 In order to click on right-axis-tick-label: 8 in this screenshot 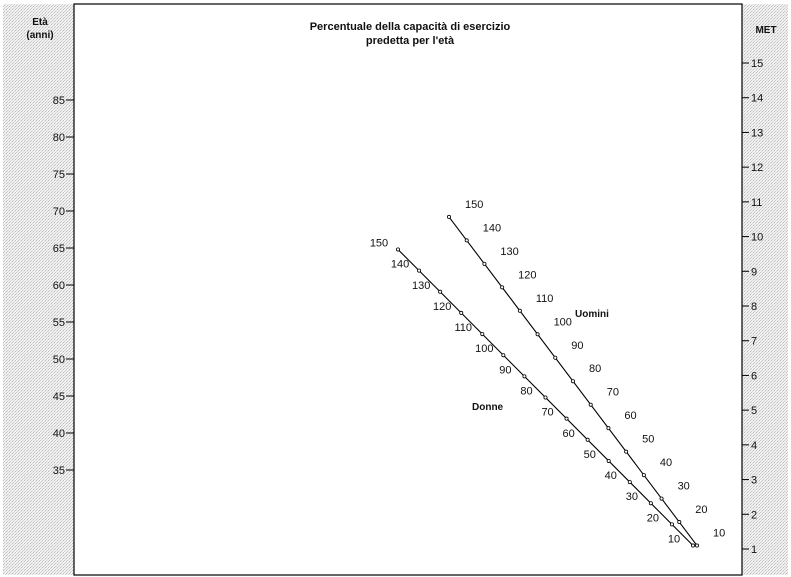, I will do `click(754, 307)`.